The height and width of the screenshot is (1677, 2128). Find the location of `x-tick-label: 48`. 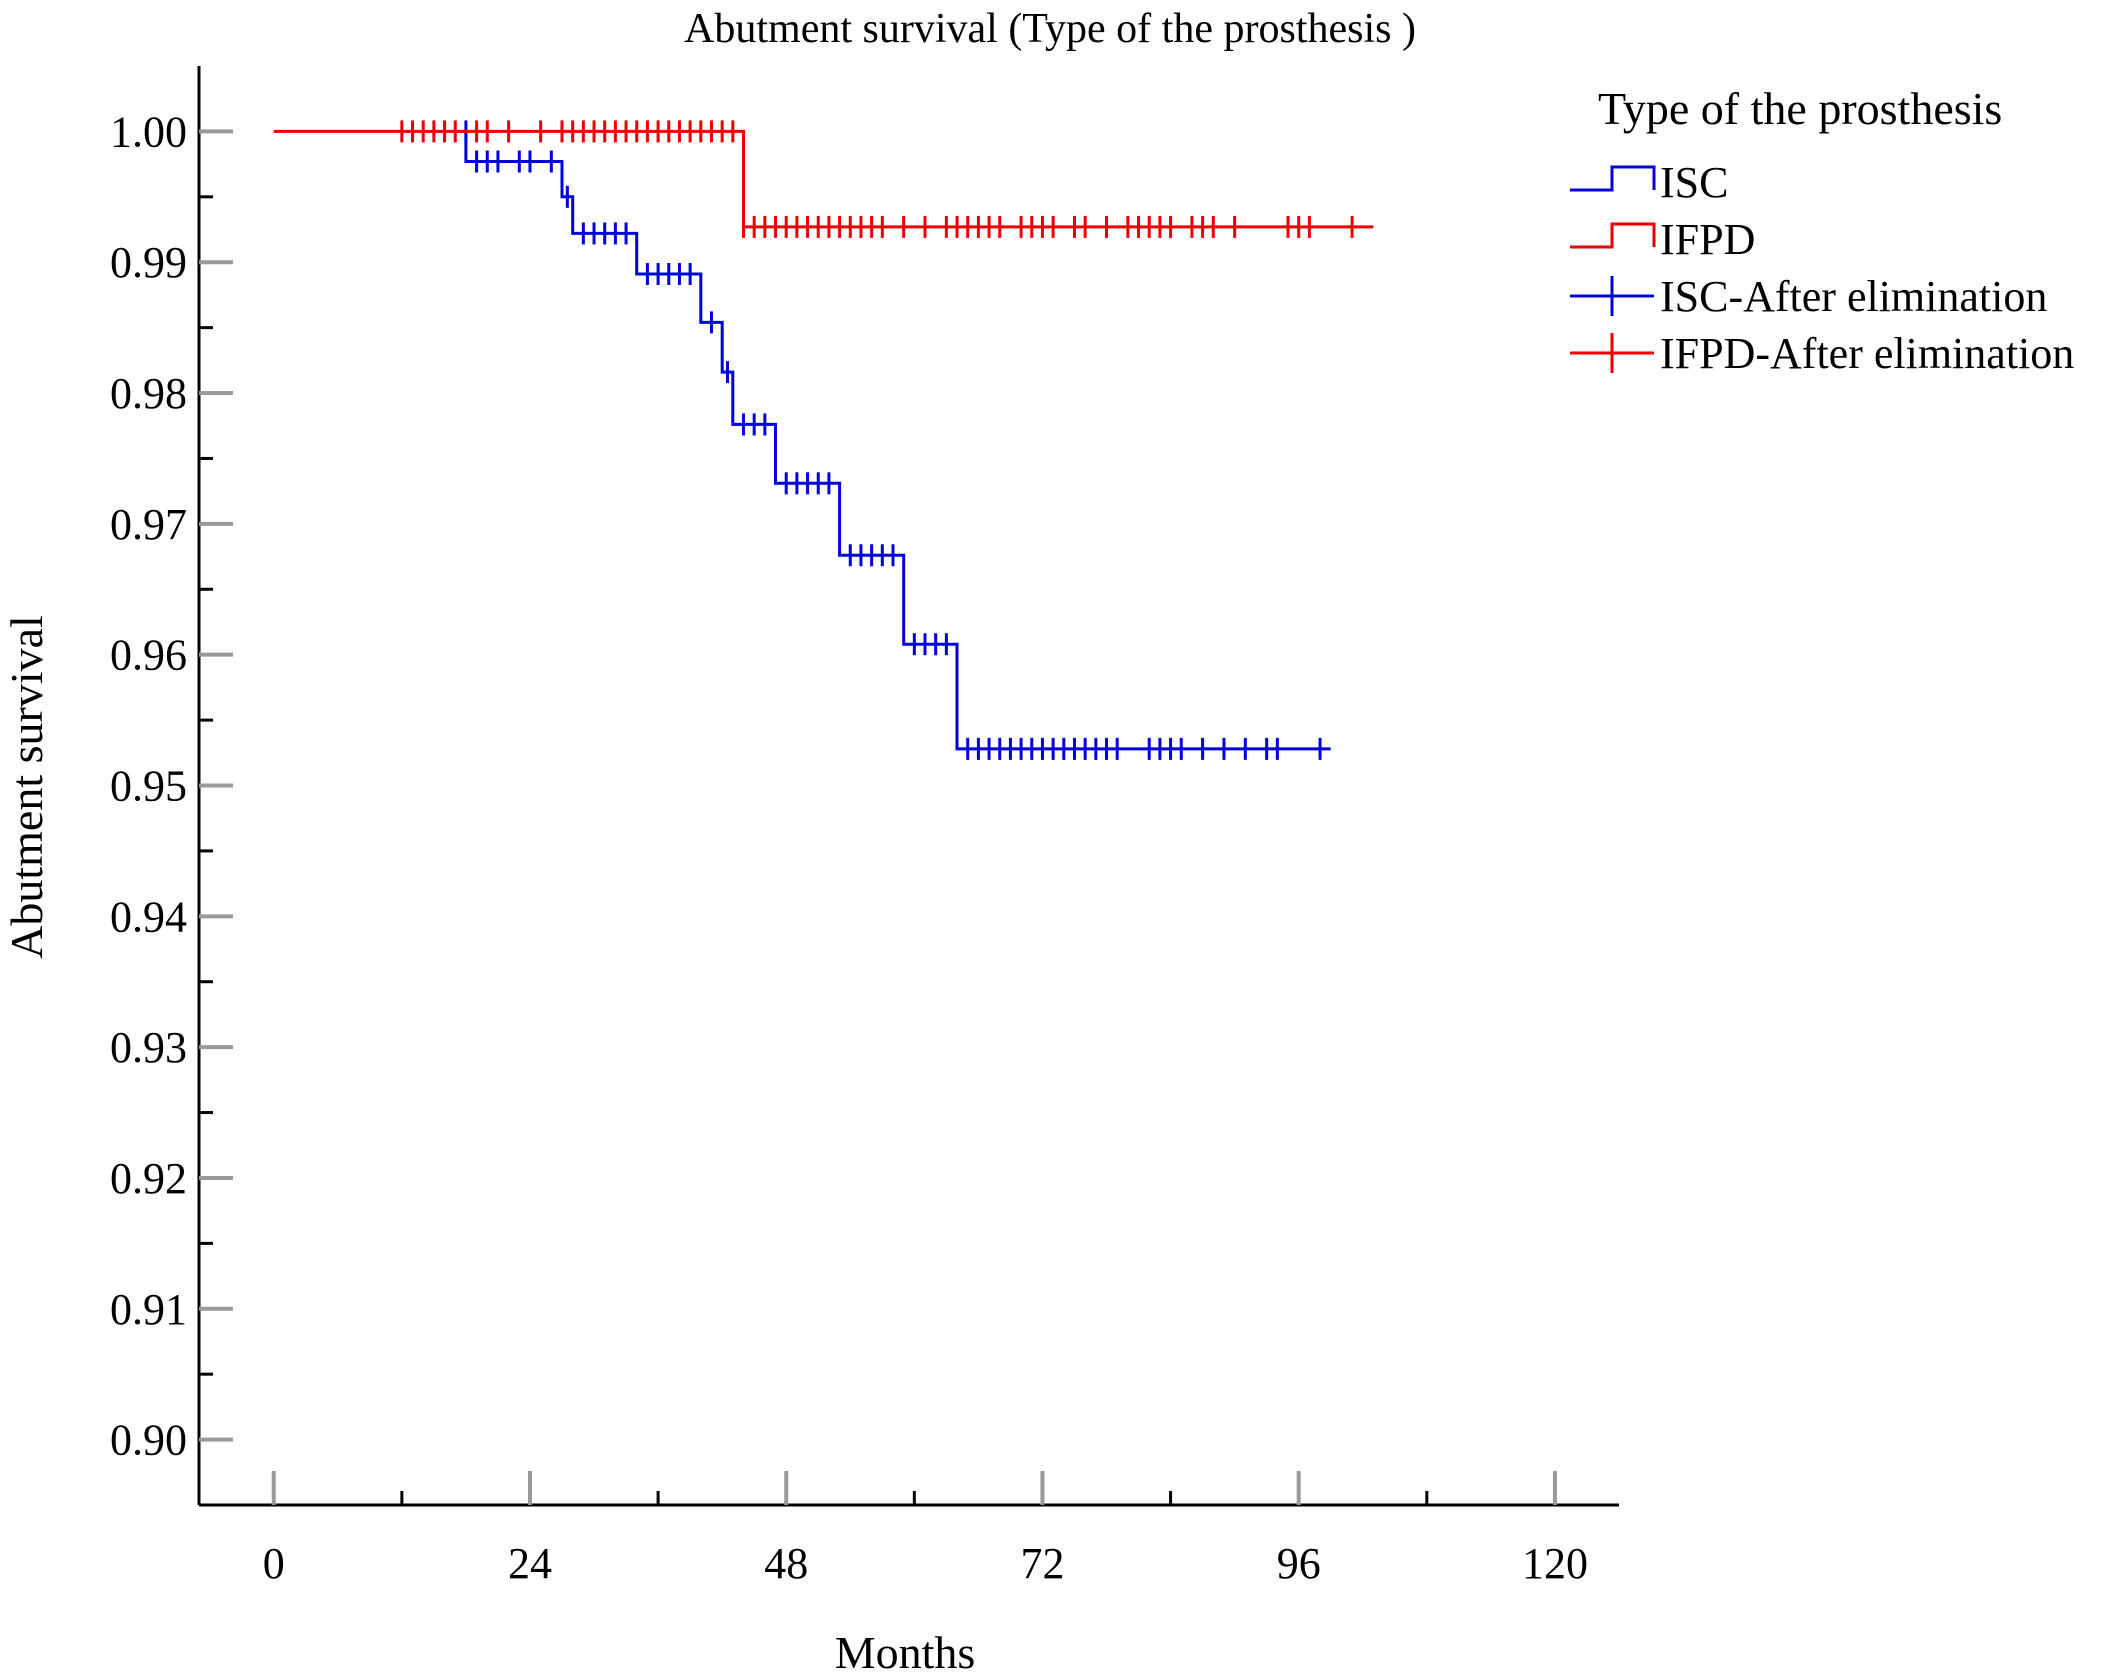

x-tick-label: 48 is located at coordinates (786, 1563).